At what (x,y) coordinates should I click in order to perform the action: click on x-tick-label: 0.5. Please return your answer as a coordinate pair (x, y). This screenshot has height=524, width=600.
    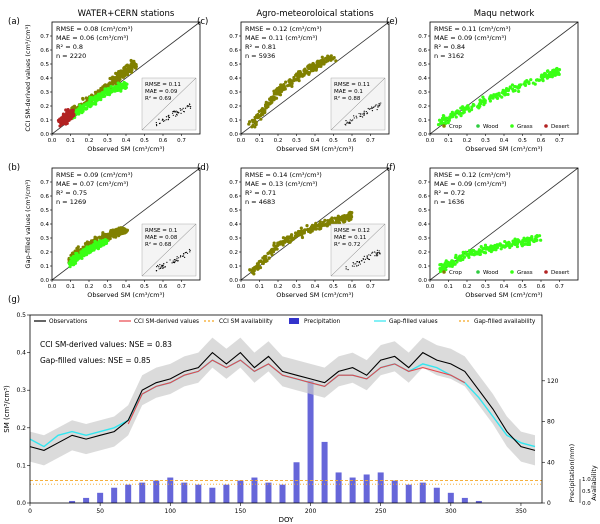
    Looking at the image, I should click on (144, 141).